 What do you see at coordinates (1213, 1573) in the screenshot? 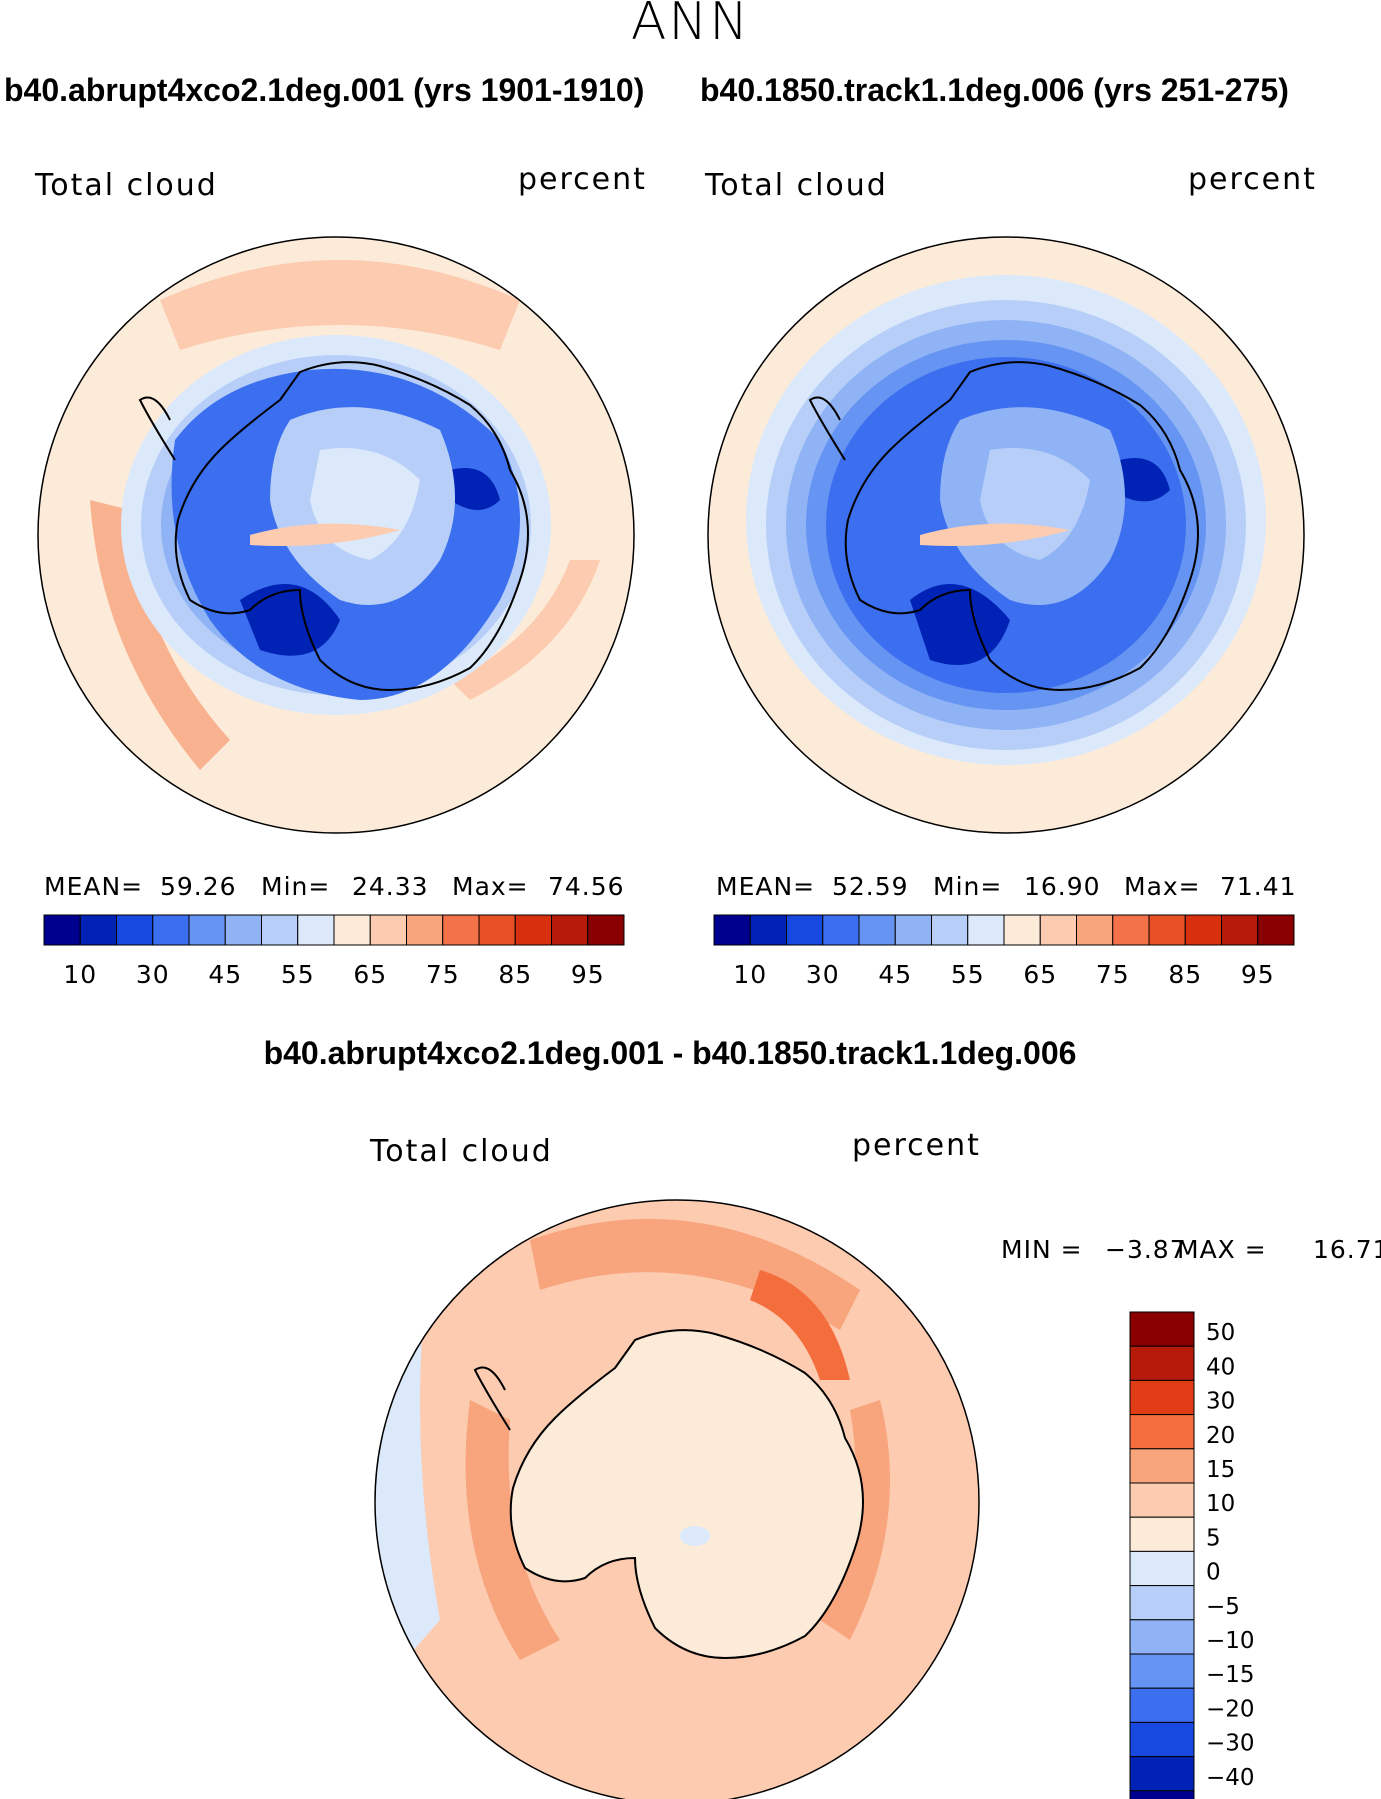
I see `colorbar-tick-label: 0` at bounding box center [1213, 1573].